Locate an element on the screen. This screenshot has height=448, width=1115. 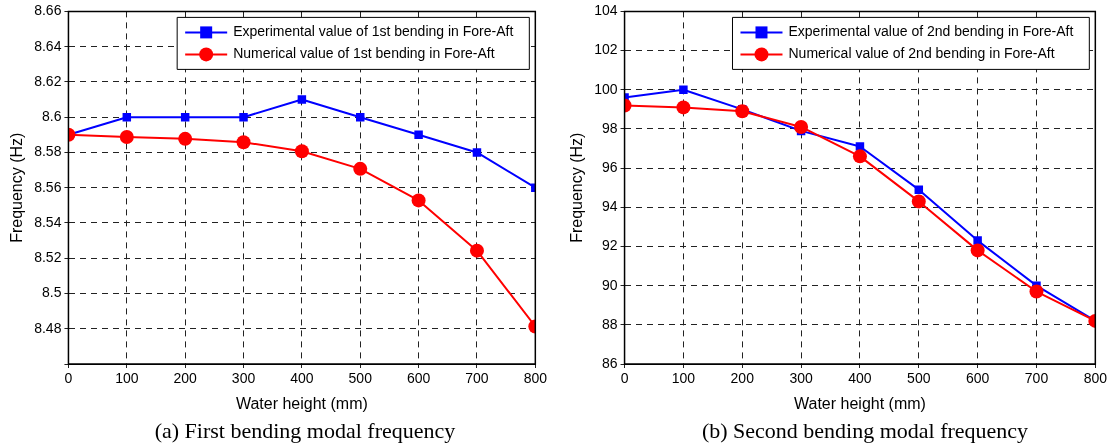
y-tick-label: 94 is located at coordinates (609, 206).